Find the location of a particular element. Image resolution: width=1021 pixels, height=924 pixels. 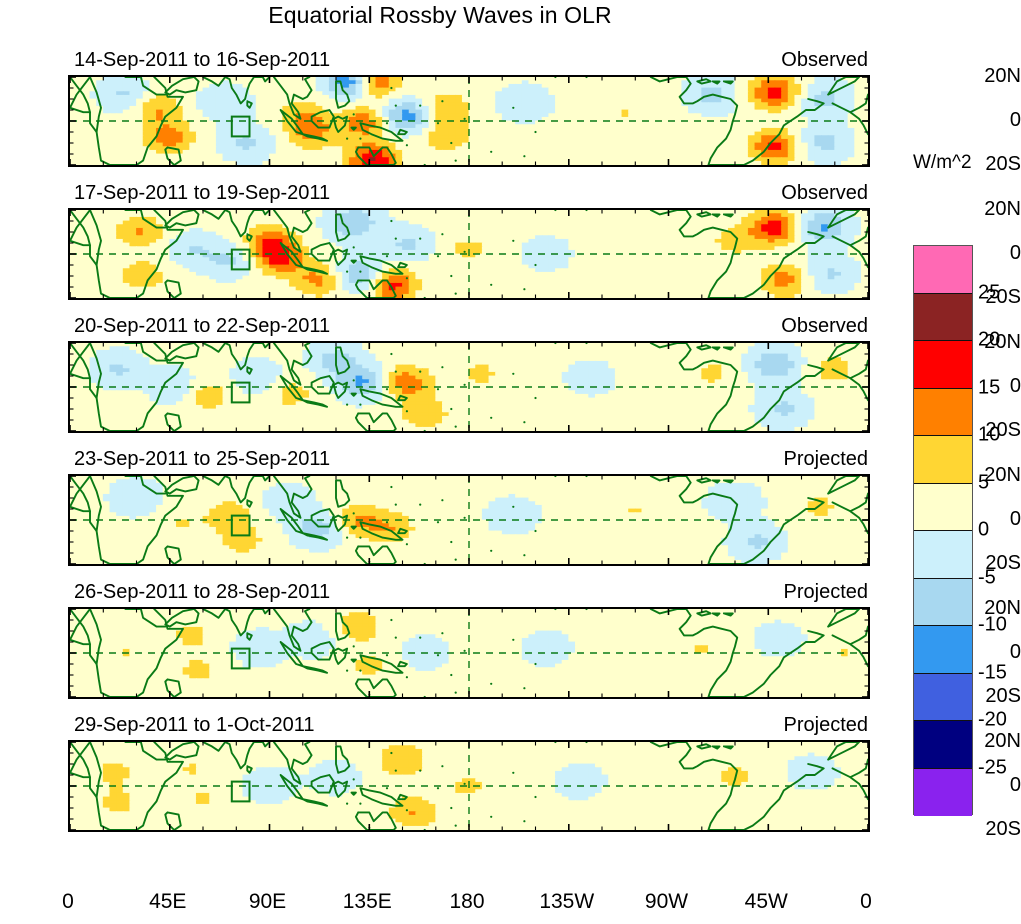

panel-date-range-label: 14-Sep-2011 to 16-Sep-2011 is located at coordinates (202, 60).